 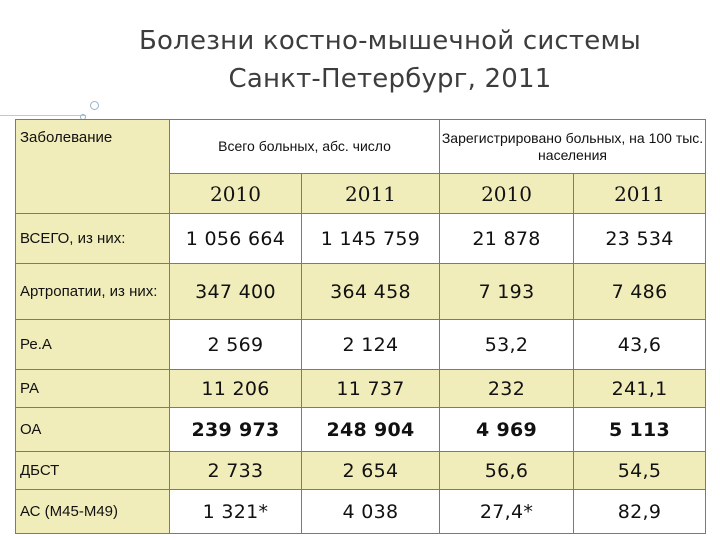 I want to click on table-row-osteoarthritis: ОА 239 973 248 904 4 969 5 113, so click(x=361, y=429).